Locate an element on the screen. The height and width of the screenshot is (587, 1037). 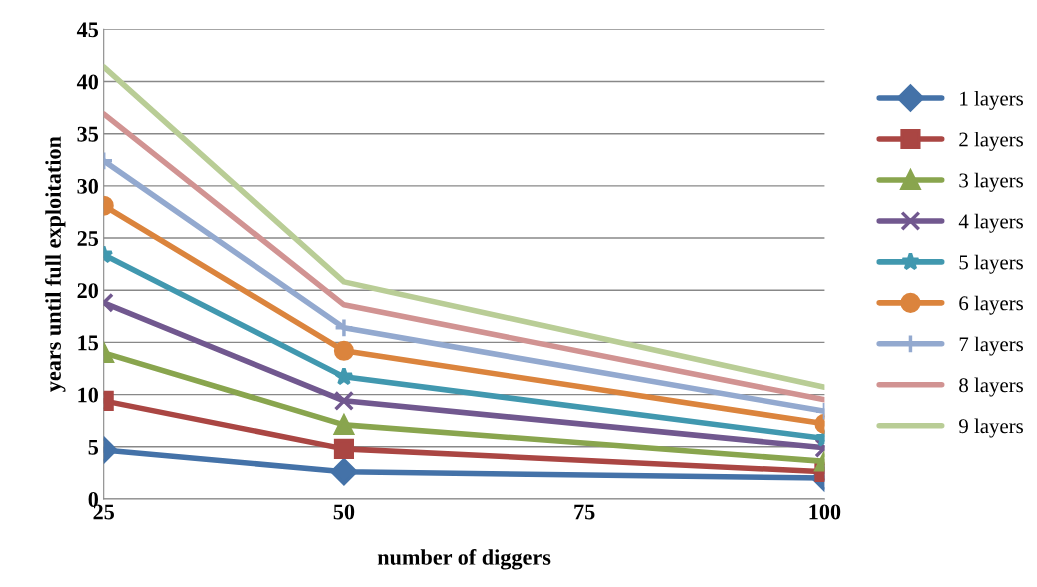
x-axis-title: number of diggers is located at coordinates (464, 559).